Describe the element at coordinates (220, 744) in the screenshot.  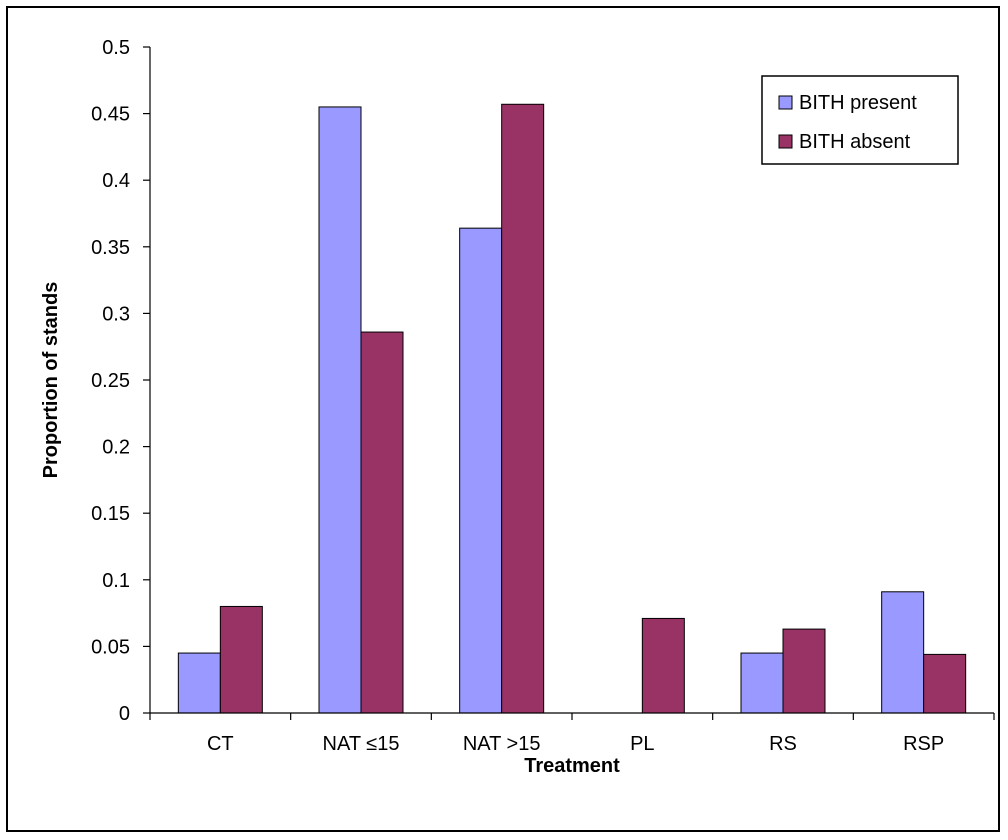
I see `x-tick-label: CT` at that location.